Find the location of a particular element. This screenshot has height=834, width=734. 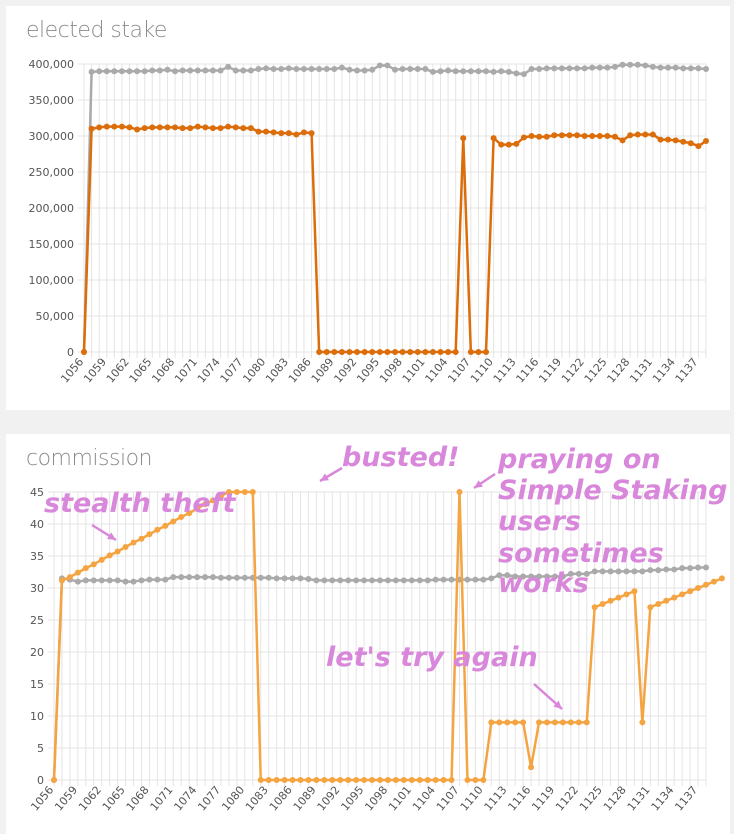

x-tick-label: 1095 is located at coordinates (368, 371).